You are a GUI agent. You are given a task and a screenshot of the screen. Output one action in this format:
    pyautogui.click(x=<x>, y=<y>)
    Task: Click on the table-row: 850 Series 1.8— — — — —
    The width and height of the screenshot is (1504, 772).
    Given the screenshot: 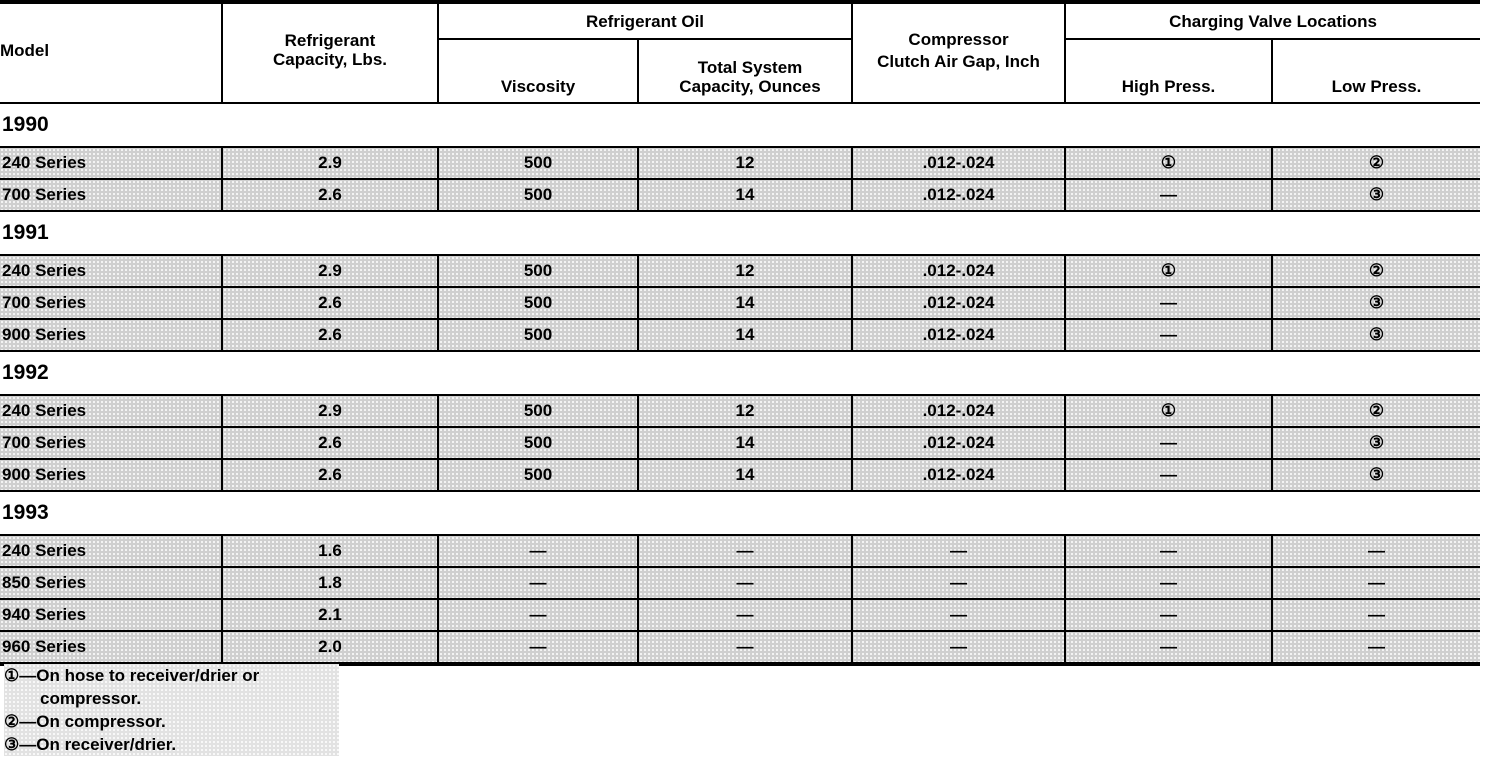 What is the action you would take?
    pyautogui.click(x=740, y=583)
    